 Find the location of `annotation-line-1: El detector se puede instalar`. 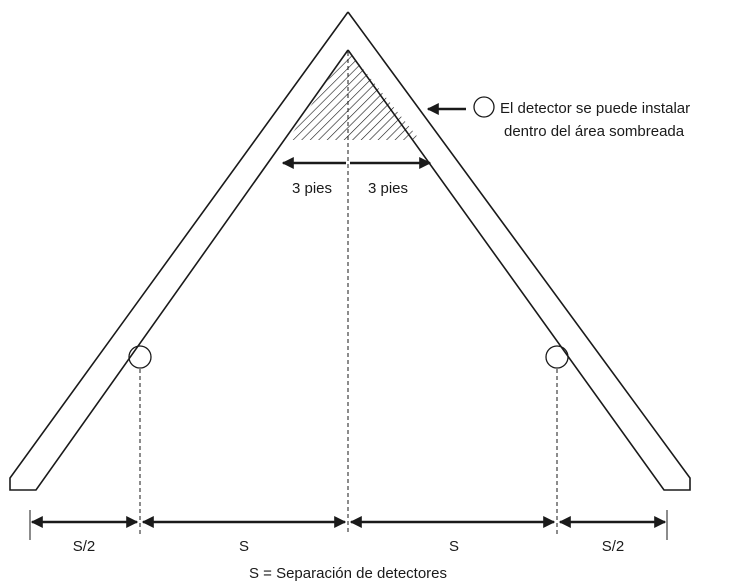

annotation-line-1: El detector se puede instalar is located at coordinates (595, 108).